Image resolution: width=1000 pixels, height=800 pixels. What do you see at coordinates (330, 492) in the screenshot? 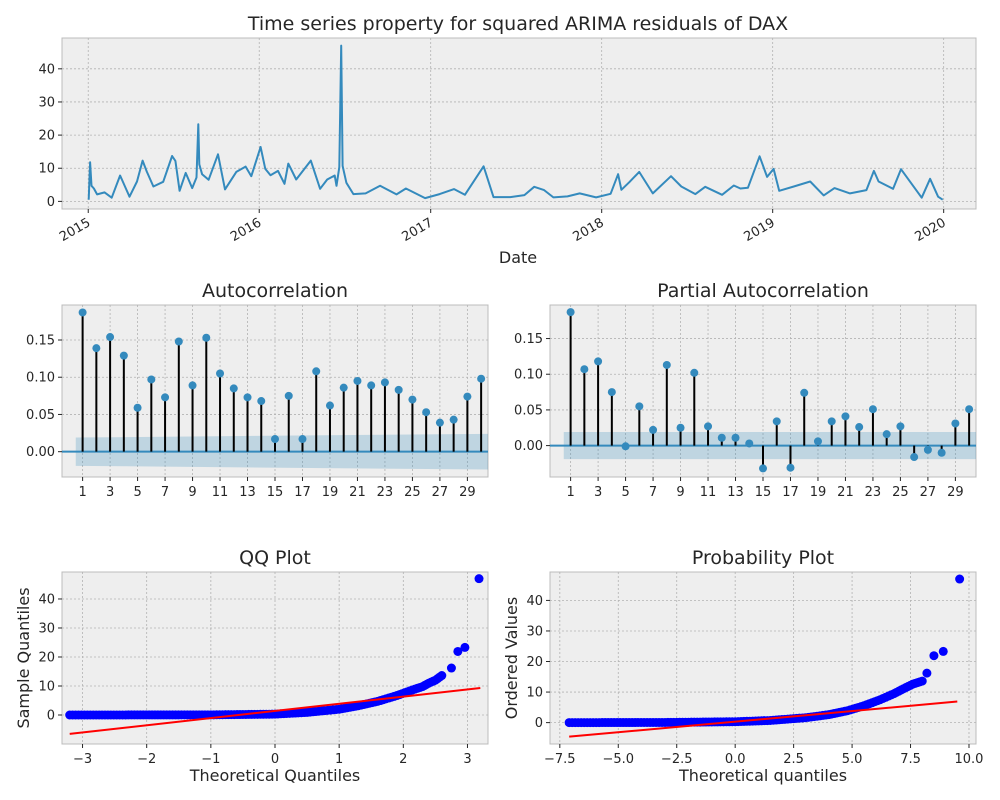
I see `acf-xtick-label: 19` at bounding box center [330, 492].